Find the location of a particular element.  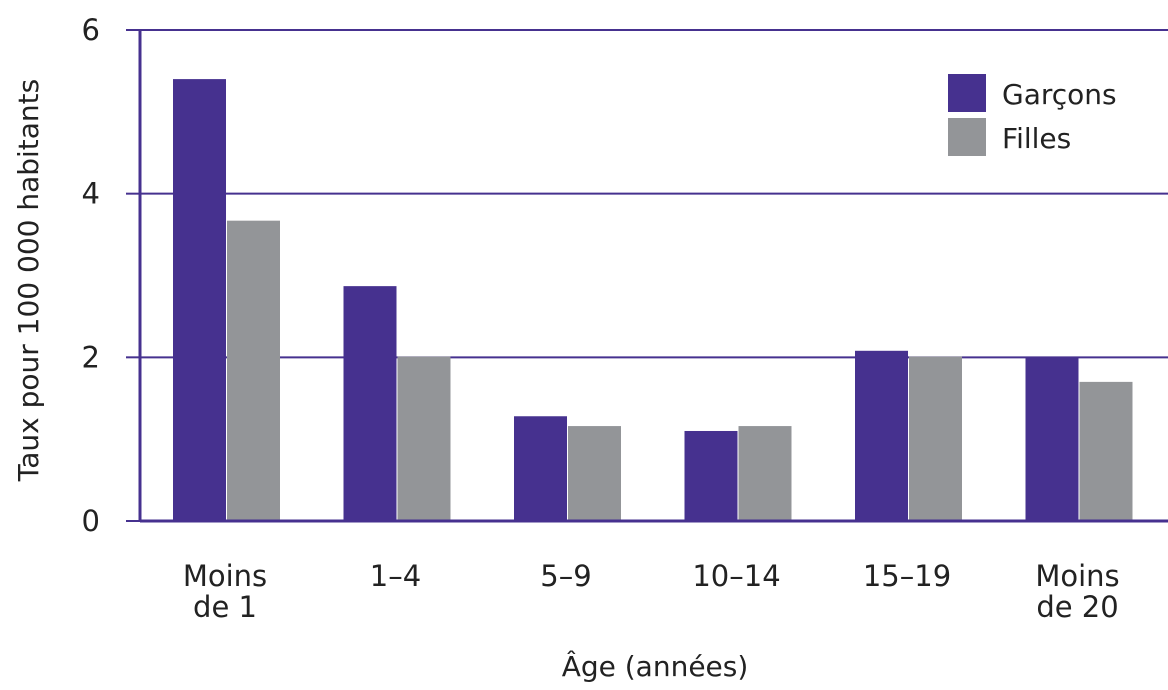

y-tick-label: 0 is located at coordinates (91, 521).